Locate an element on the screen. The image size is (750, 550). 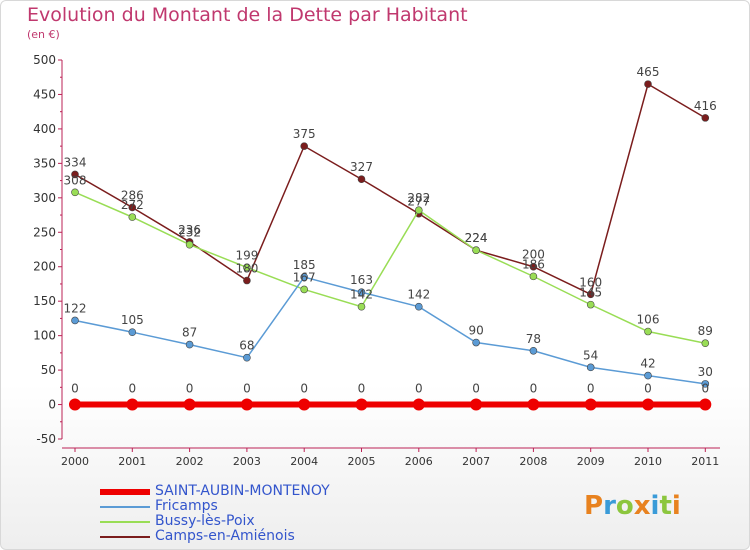
data-label: 200 is located at coordinates (533, 255).